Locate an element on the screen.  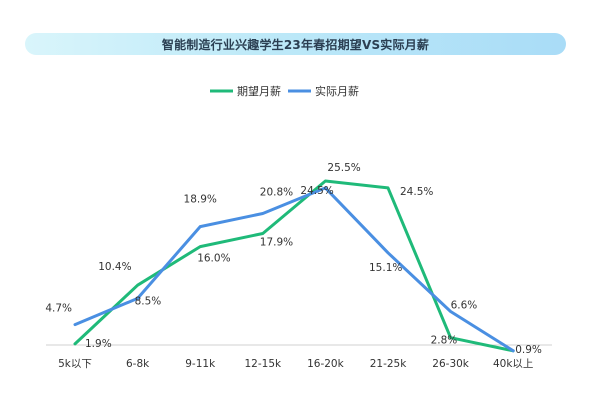
x-tick-label: 16-20k is located at coordinates (326, 364).